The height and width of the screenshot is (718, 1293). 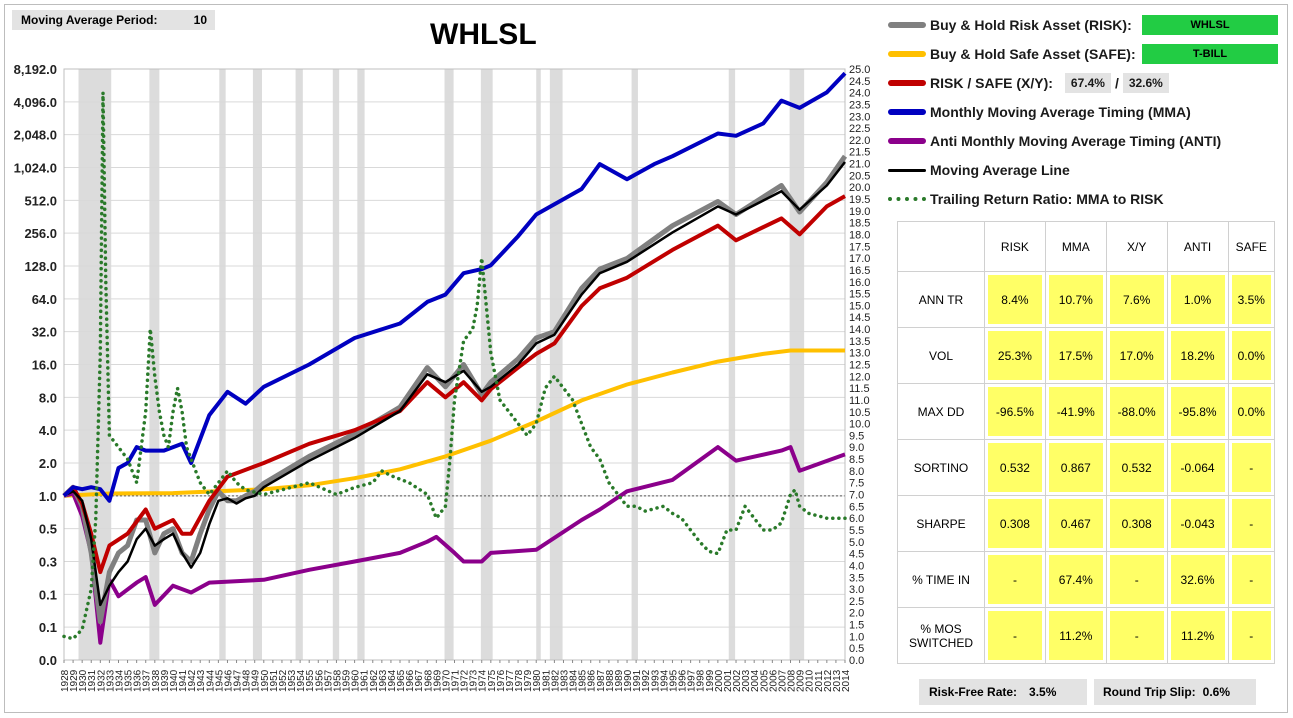 What do you see at coordinates (646, 680) in the screenshot?
I see `x-axis-tick-label: 1992` at bounding box center [646, 680].